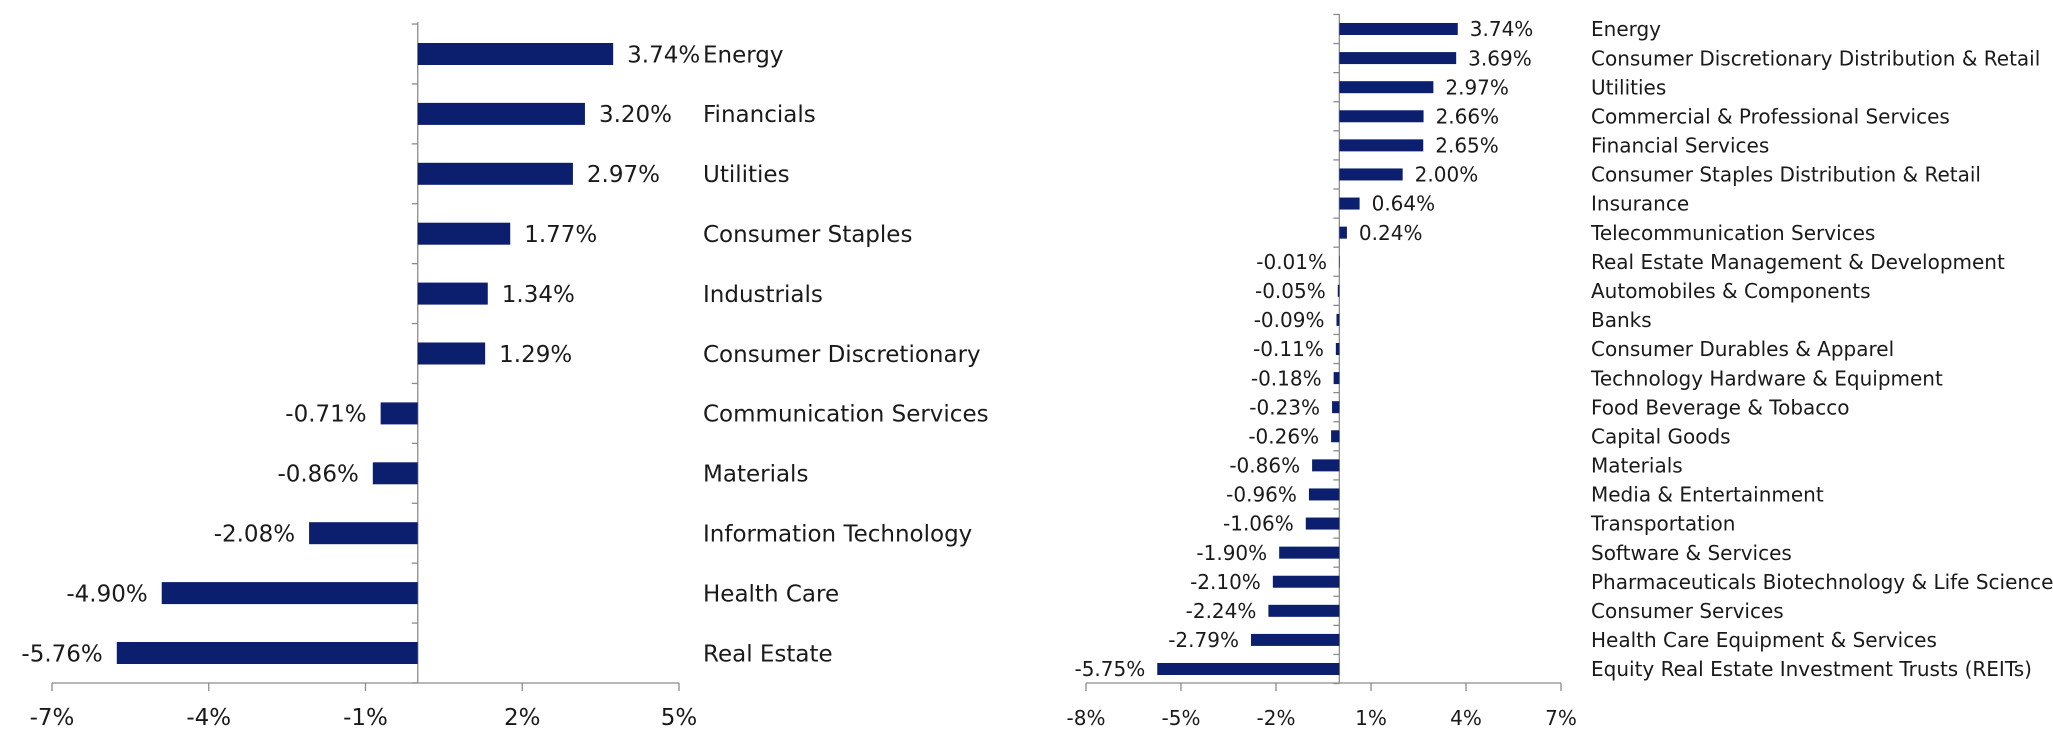  What do you see at coordinates (1261, 495) in the screenshot?
I see `data-label: -0.96%` at bounding box center [1261, 495].